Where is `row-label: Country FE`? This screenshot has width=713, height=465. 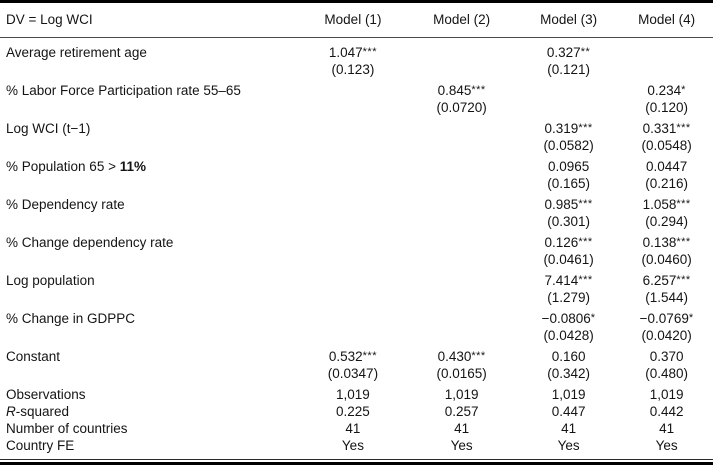
row-label: Country FE is located at coordinates (40, 445).